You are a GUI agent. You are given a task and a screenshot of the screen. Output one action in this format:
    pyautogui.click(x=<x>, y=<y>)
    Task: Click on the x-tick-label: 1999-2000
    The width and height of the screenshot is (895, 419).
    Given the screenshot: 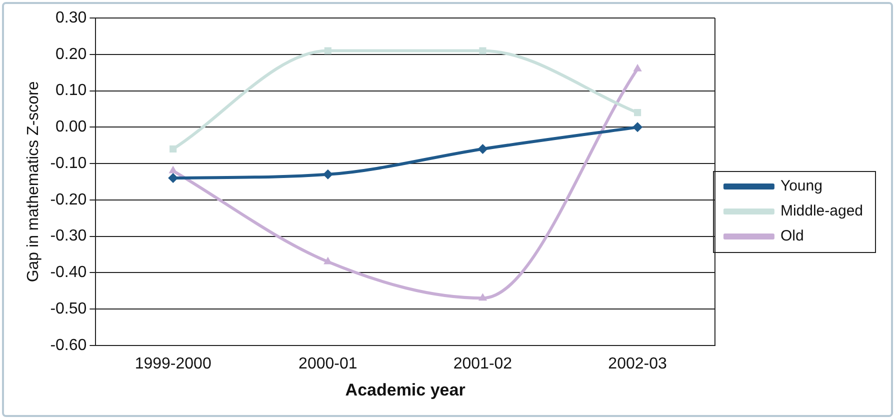 What is the action you would take?
    pyautogui.click(x=173, y=363)
    